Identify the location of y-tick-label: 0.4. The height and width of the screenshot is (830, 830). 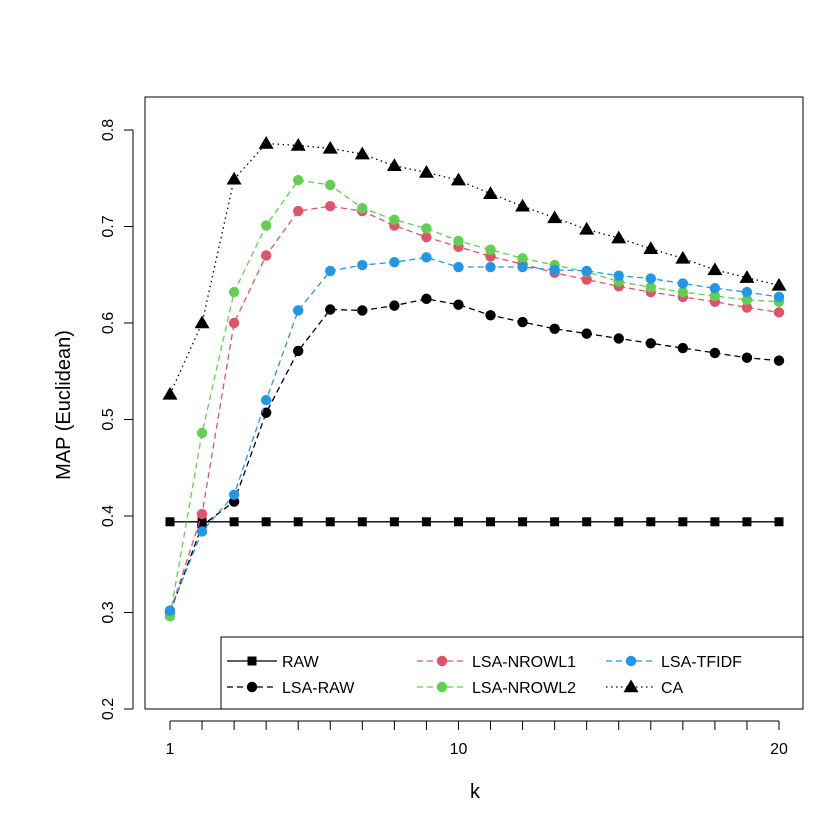
(108, 516).